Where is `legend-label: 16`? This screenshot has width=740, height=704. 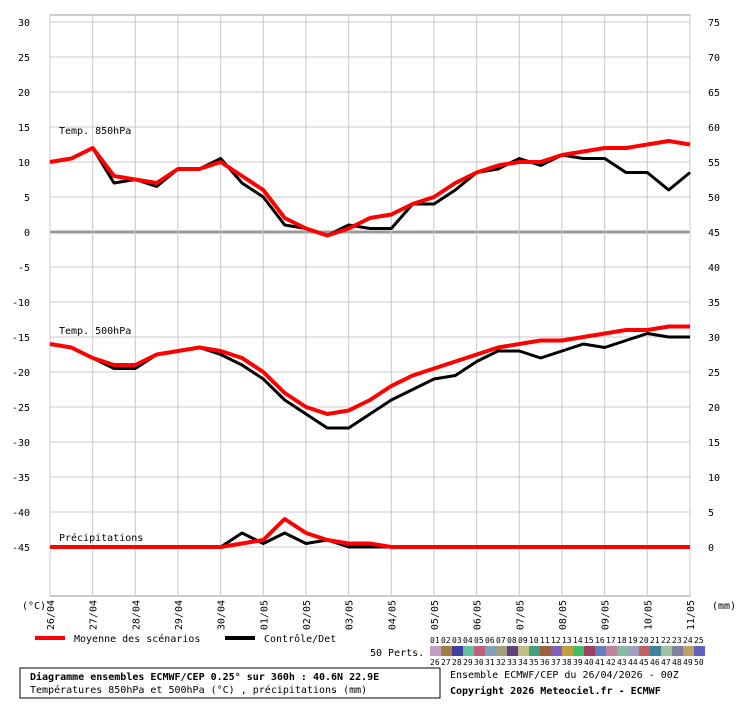 legend-label: 16 is located at coordinates (600, 640).